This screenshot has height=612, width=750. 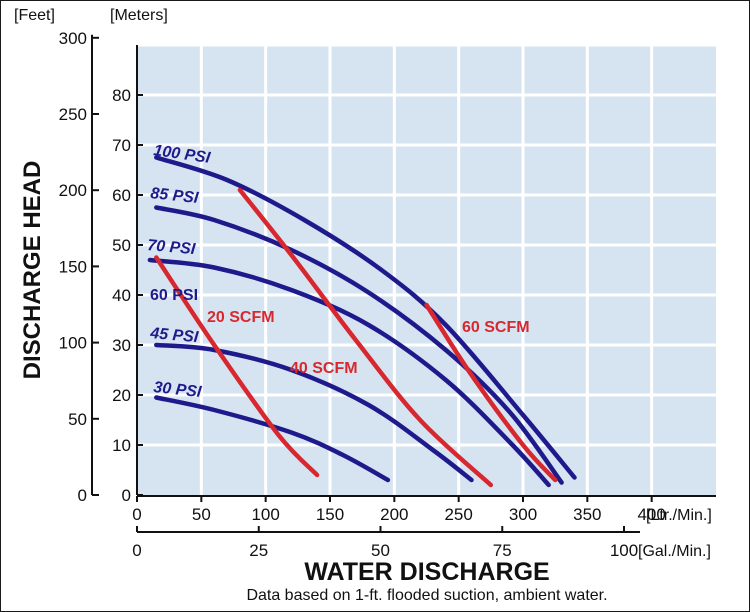 What do you see at coordinates (121, 245) in the screenshot?
I see `meters-tick-label: 50` at bounding box center [121, 245].